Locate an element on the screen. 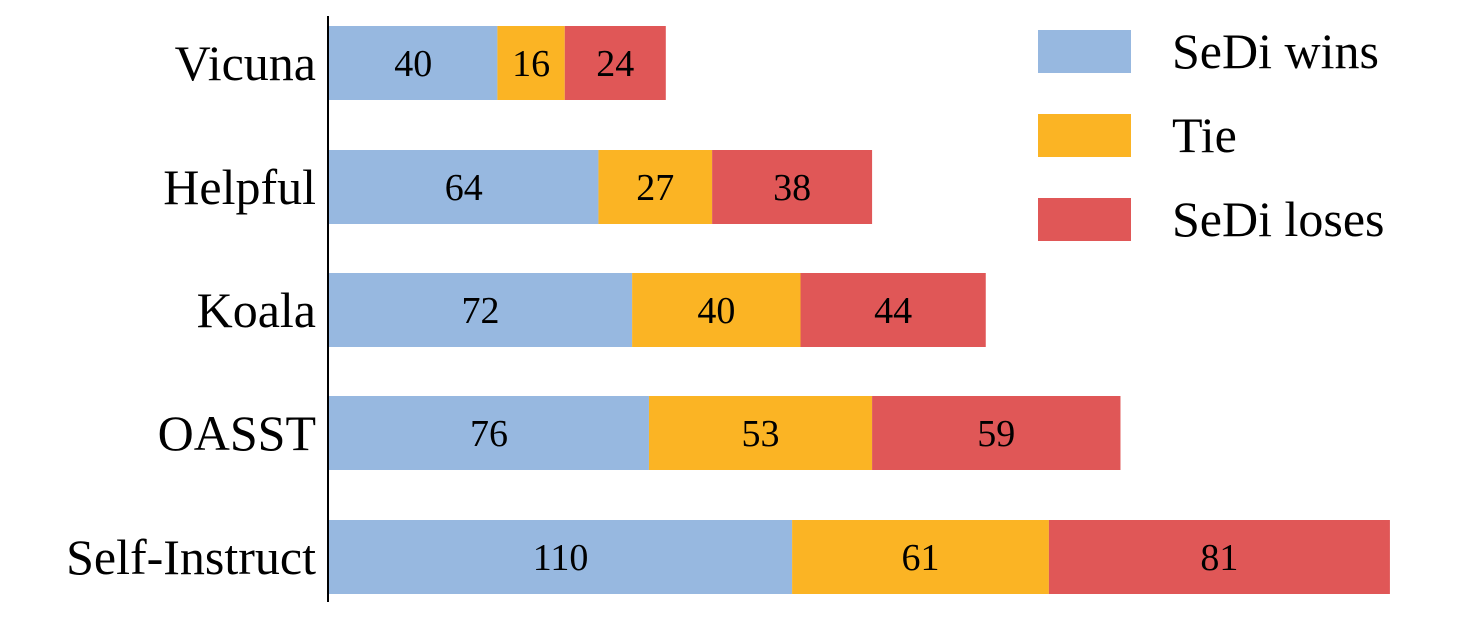  data-label-helpful-sedi-loses: 38 is located at coordinates (792, 188).